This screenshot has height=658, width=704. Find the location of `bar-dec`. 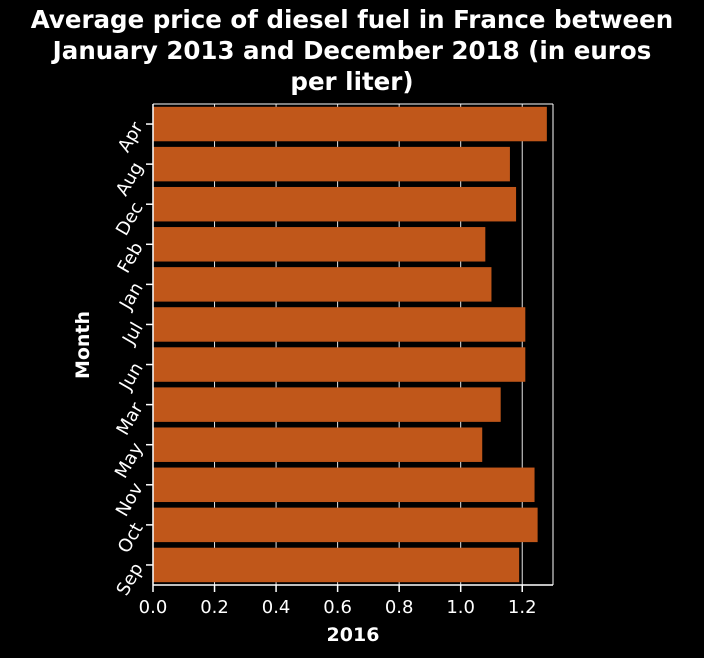

bar-dec is located at coordinates (335, 204).